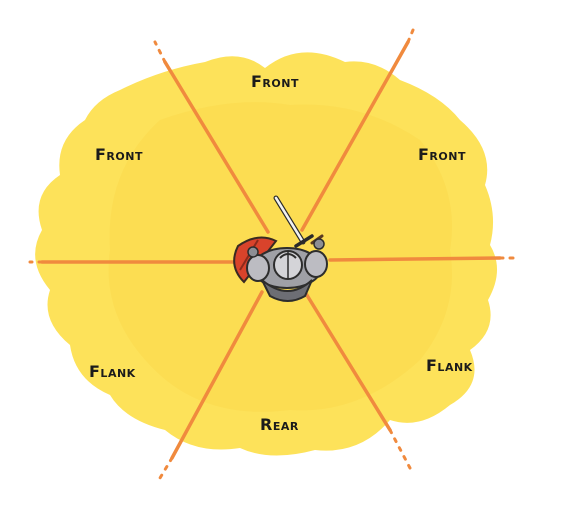 The image size is (568, 518). Describe the element at coordinates (112, 371) in the screenshot. I see `zone-label-flank-left: Flank` at that location.